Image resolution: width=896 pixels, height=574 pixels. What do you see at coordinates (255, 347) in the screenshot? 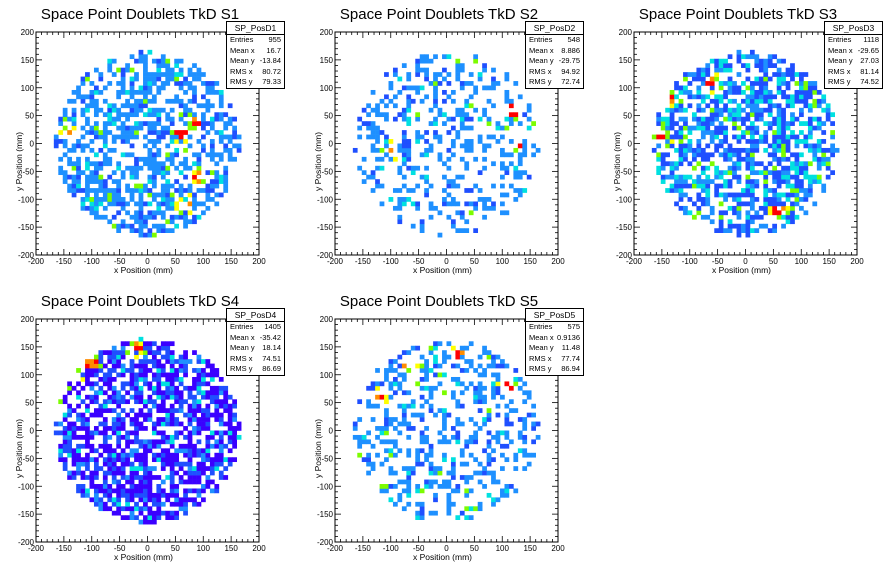
I see `stats-row-mean-y: Mean y 18.14` at bounding box center [255, 347].